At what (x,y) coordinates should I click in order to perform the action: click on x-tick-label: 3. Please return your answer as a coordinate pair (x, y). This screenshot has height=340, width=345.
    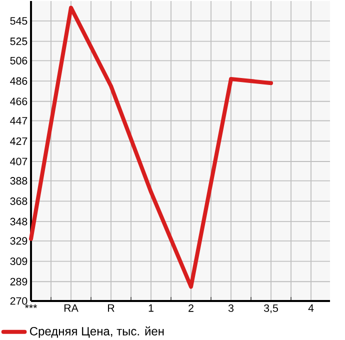
    Looking at the image, I should click on (231, 308).